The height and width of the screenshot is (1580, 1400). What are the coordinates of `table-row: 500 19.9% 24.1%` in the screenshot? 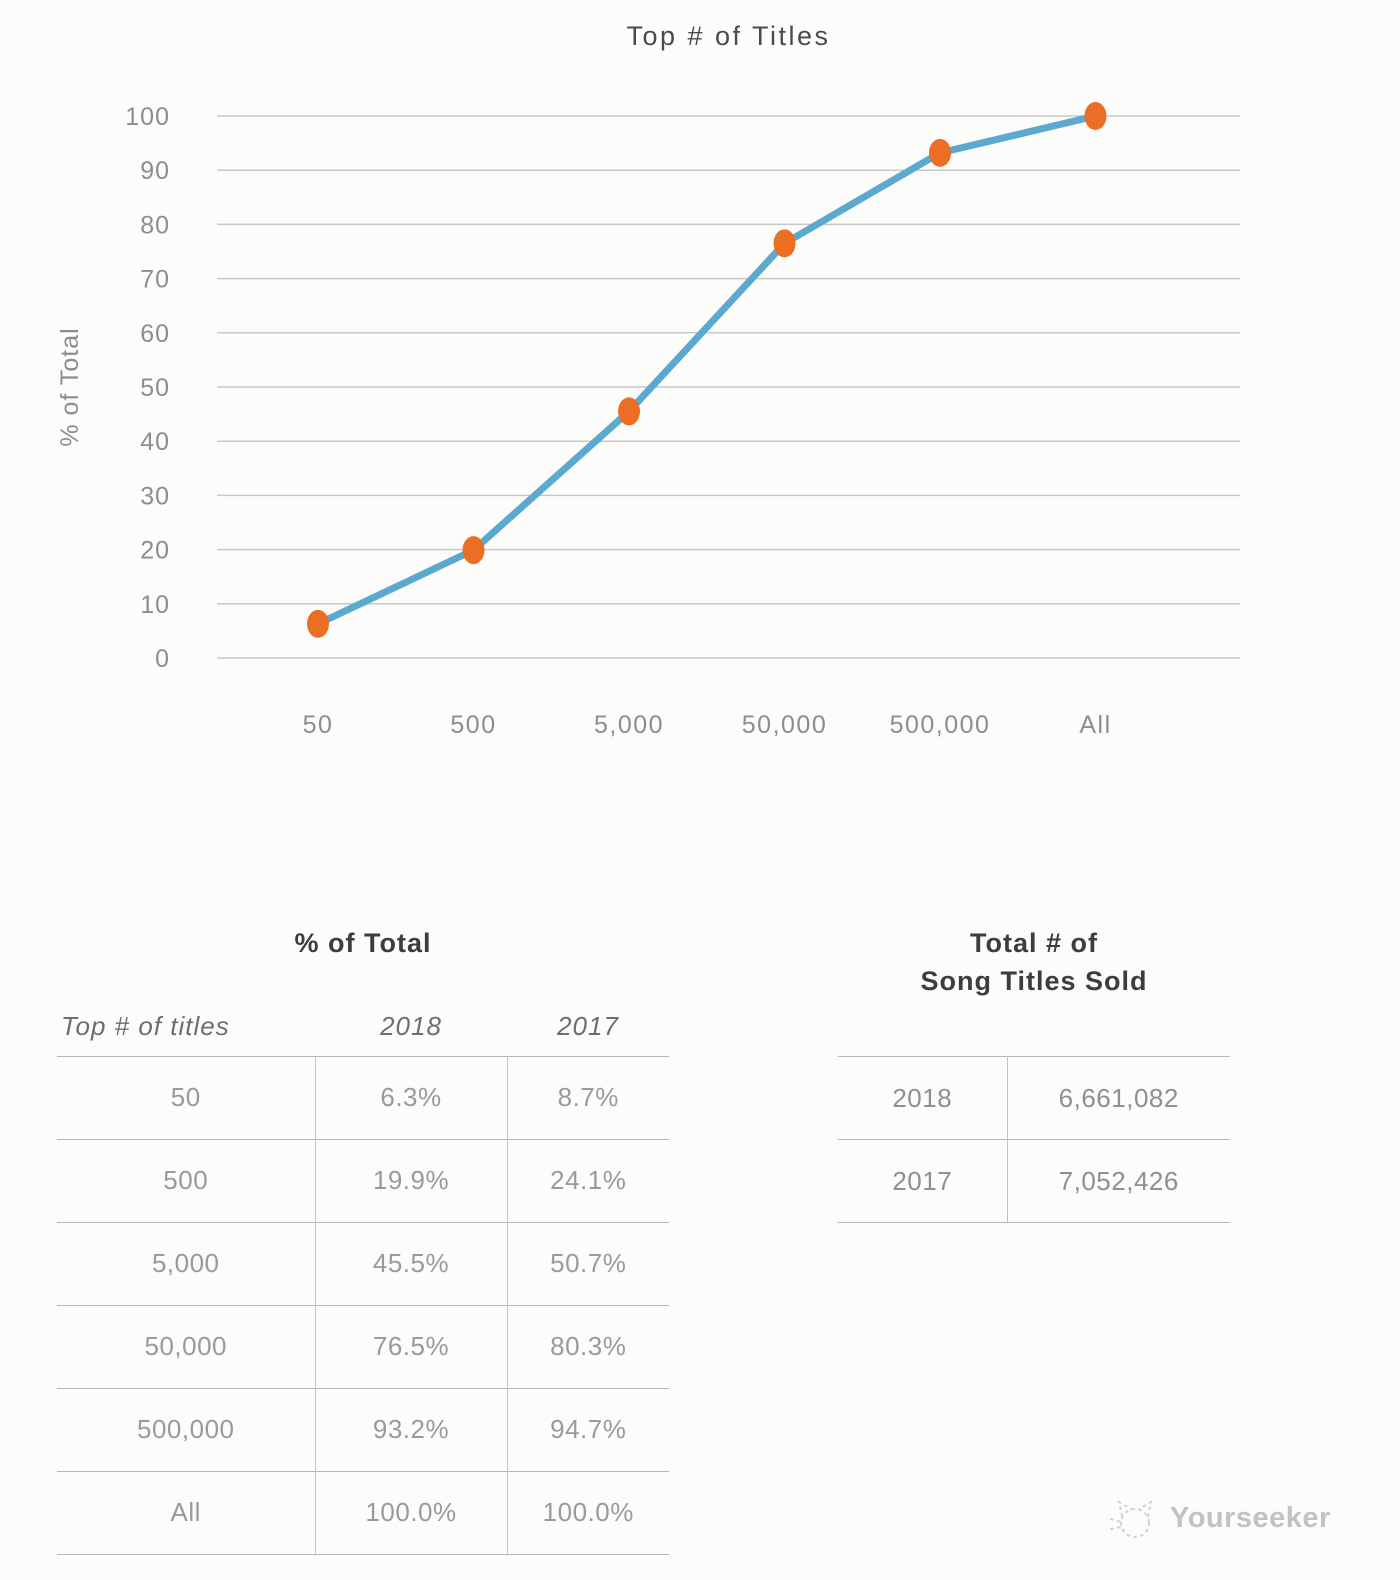 It's located at (363, 1180).